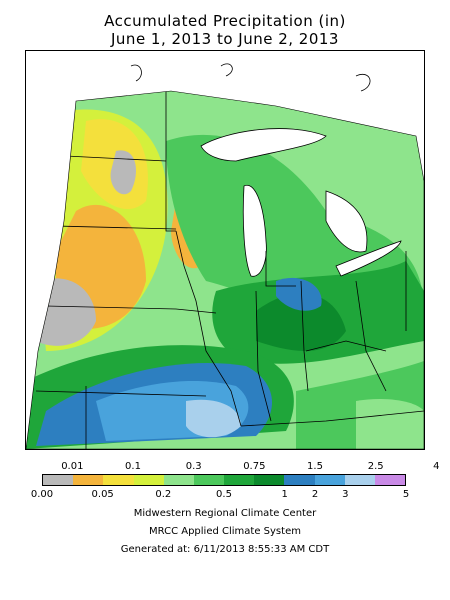 The height and width of the screenshot is (600, 450). What do you see at coordinates (315, 466) in the screenshot?
I see `legend-upper-label: 1.5` at bounding box center [315, 466].